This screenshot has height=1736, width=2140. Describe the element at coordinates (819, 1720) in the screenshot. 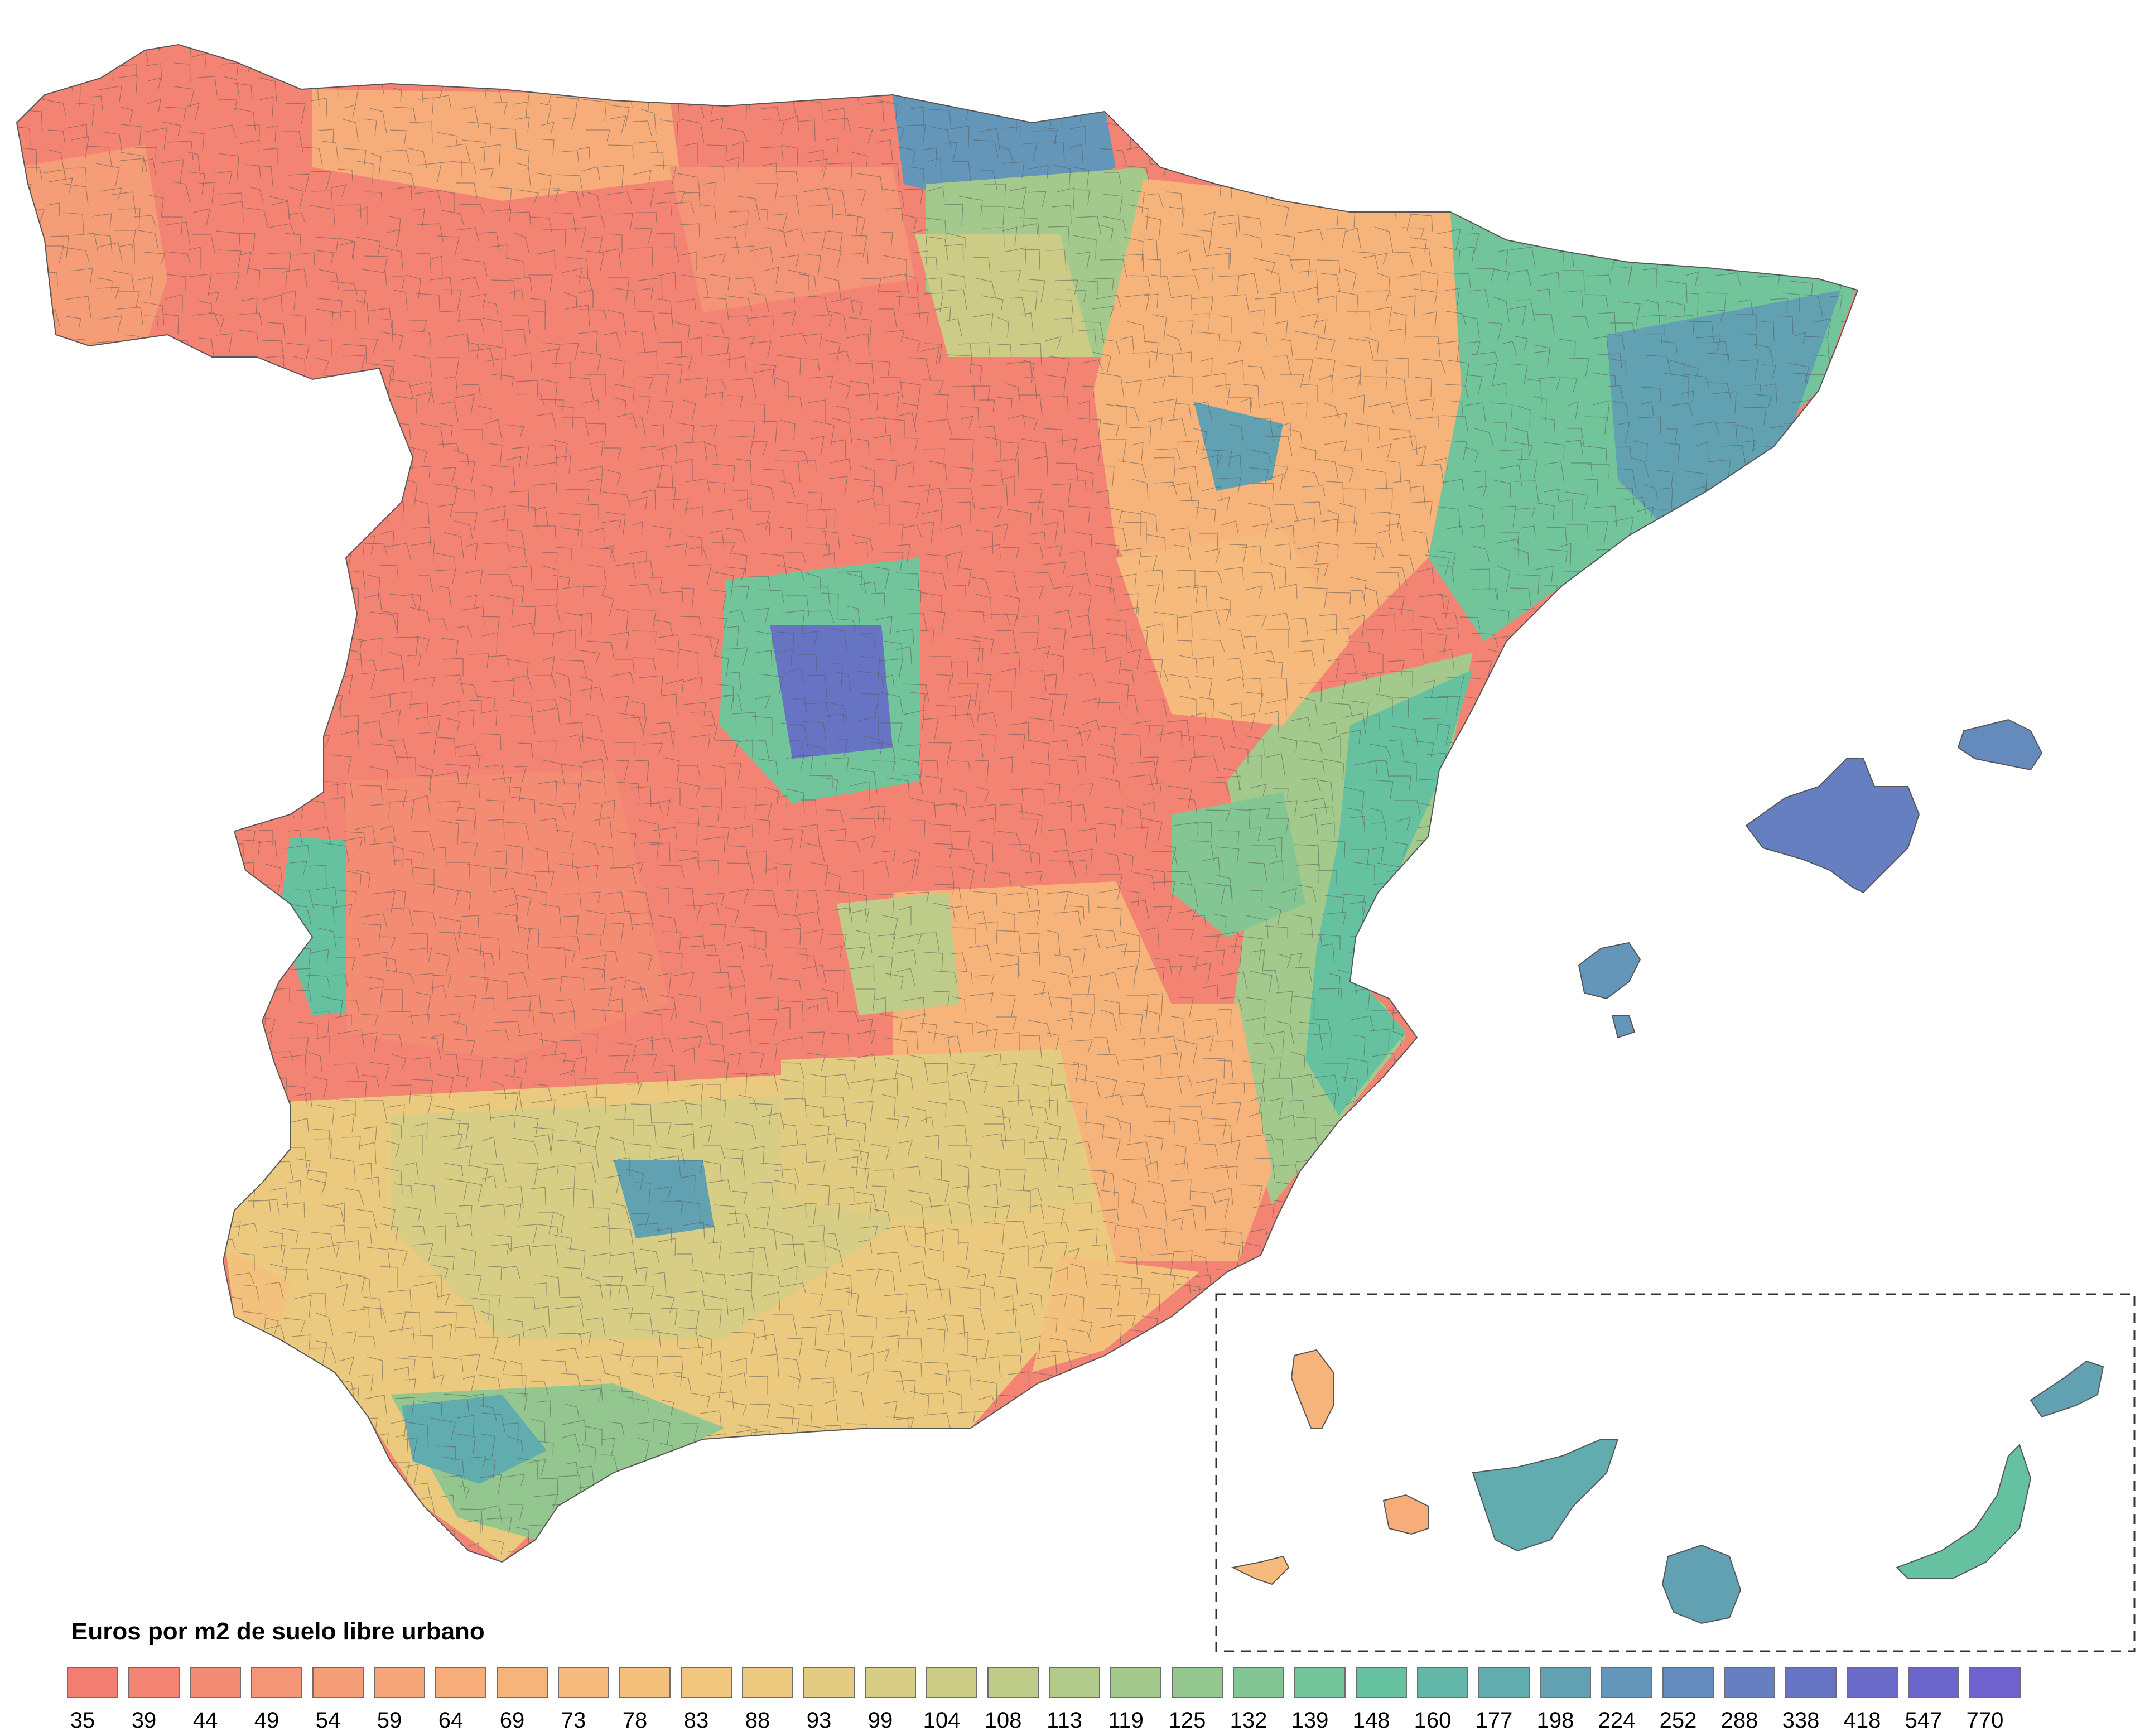

I see `legend-label: 93` at that location.